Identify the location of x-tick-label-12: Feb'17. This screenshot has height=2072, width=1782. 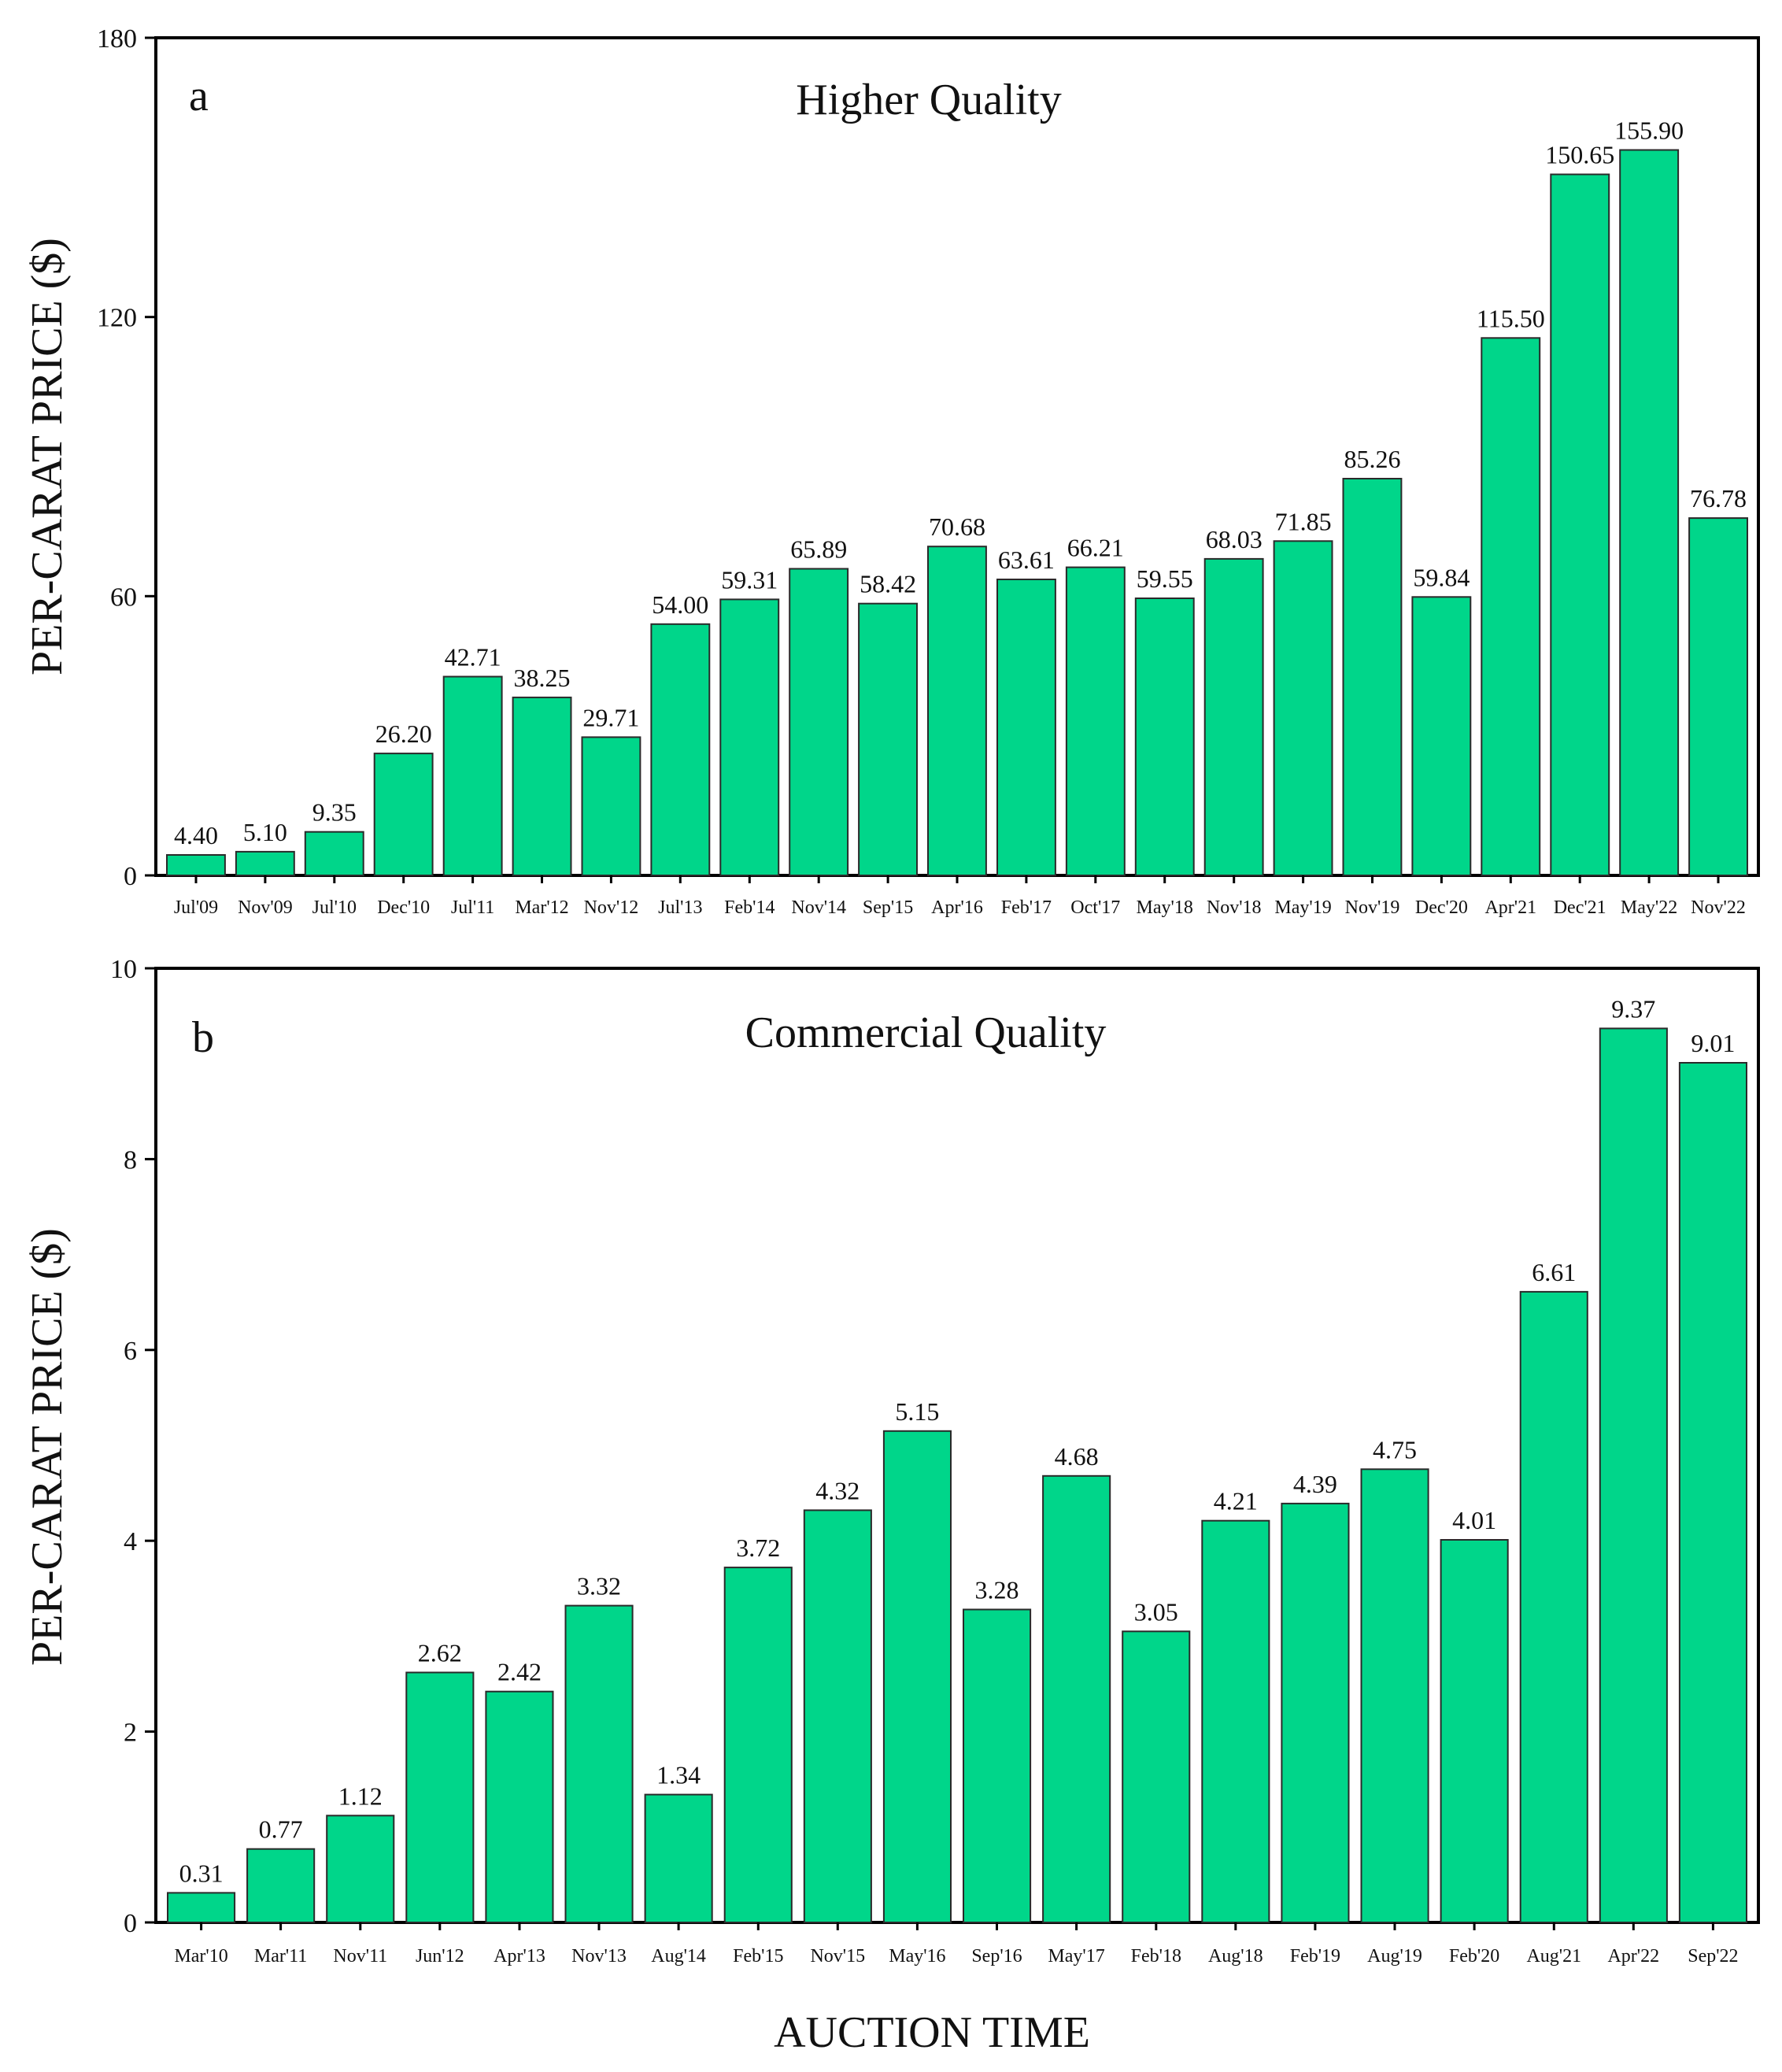
(1027, 907).